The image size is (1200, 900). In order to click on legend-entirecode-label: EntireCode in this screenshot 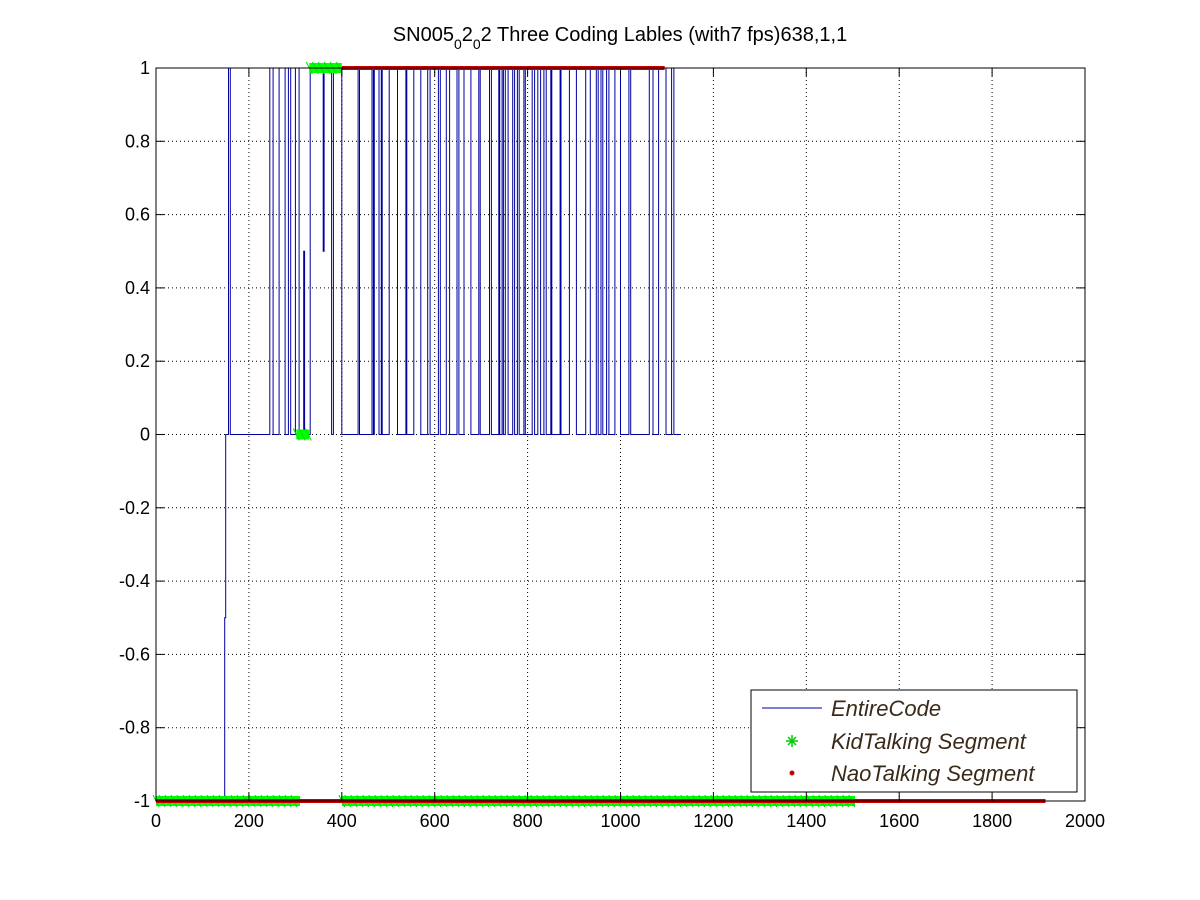, I will do `click(886, 708)`.